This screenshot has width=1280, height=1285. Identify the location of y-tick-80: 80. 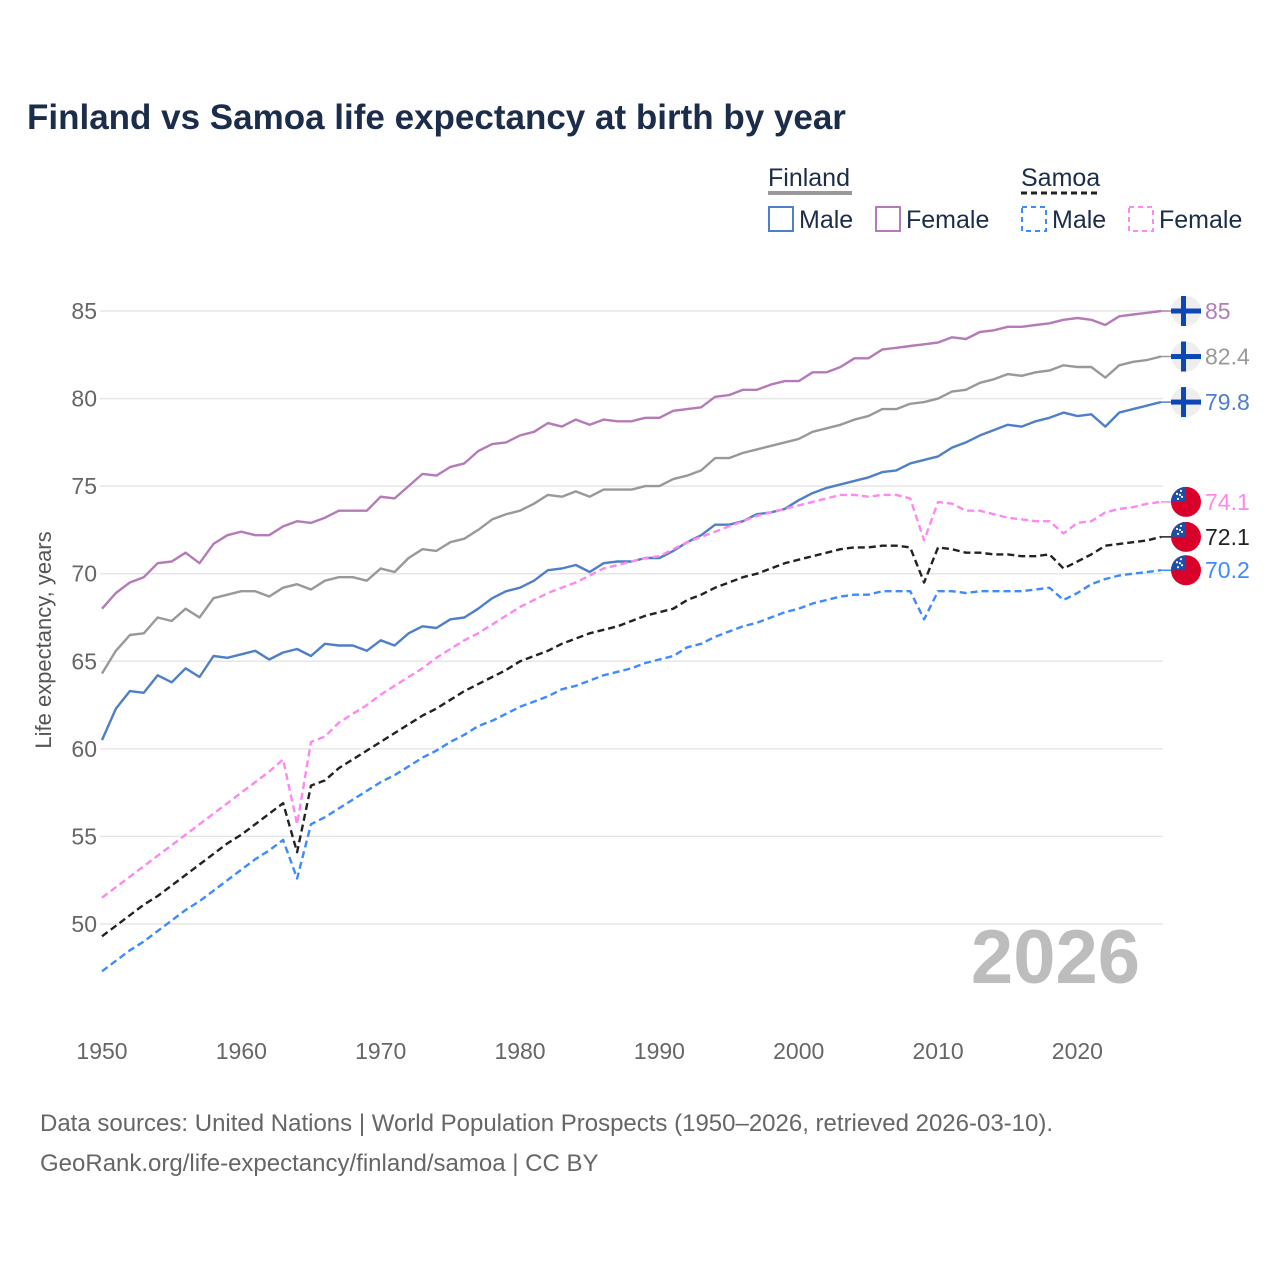
(84, 399).